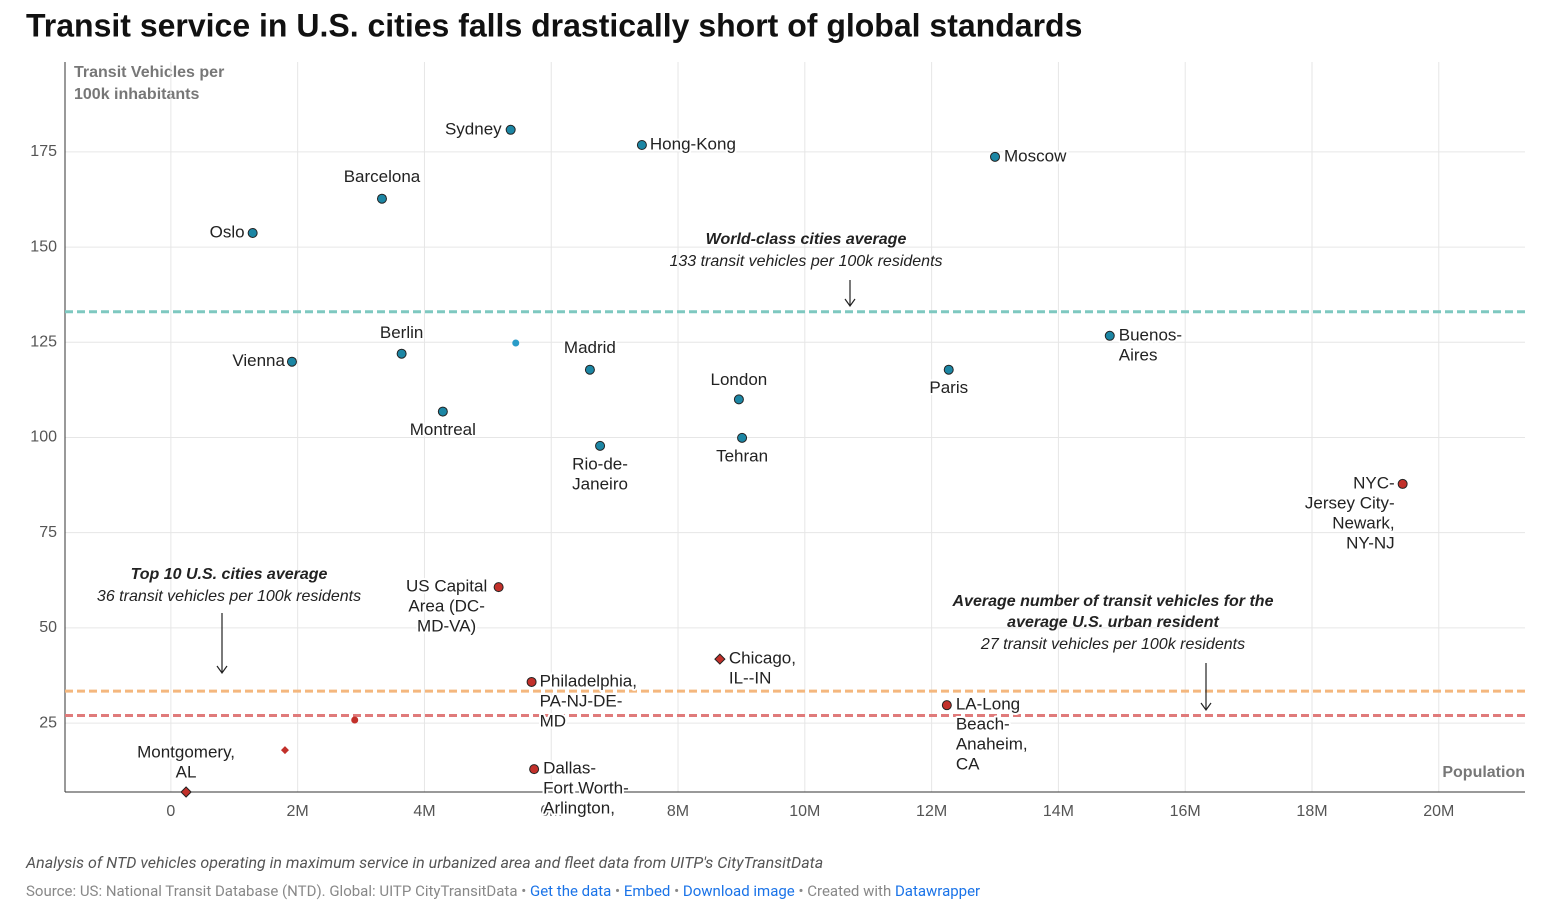 This screenshot has height=920, width=1548. What do you see at coordinates (738, 891) in the screenshot?
I see `link: Download image` at bounding box center [738, 891].